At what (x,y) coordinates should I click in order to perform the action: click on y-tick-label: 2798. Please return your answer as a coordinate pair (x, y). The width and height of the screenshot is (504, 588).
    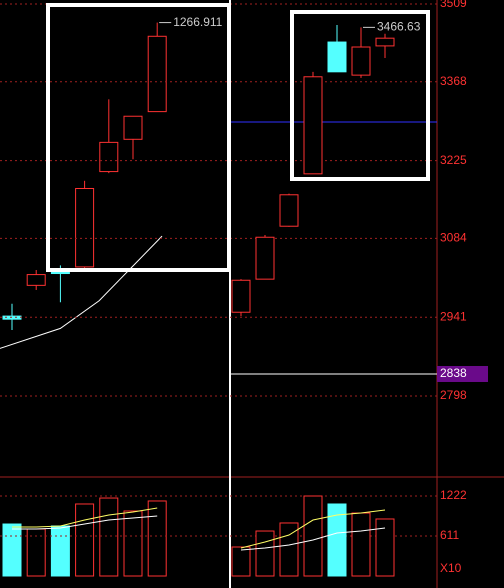
    Looking at the image, I should click on (453, 395).